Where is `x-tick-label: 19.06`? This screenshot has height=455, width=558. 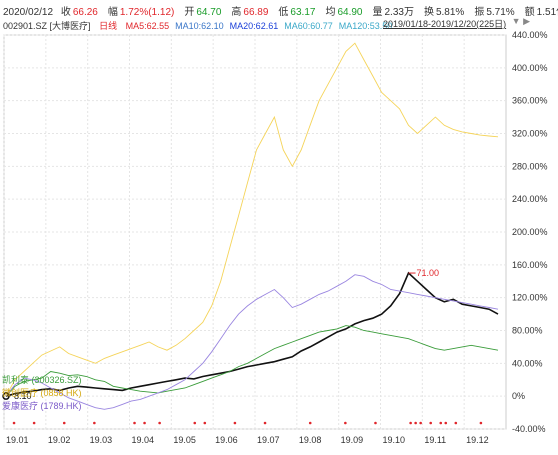
x-tick-label: 19.06 is located at coordinates (226, 440).